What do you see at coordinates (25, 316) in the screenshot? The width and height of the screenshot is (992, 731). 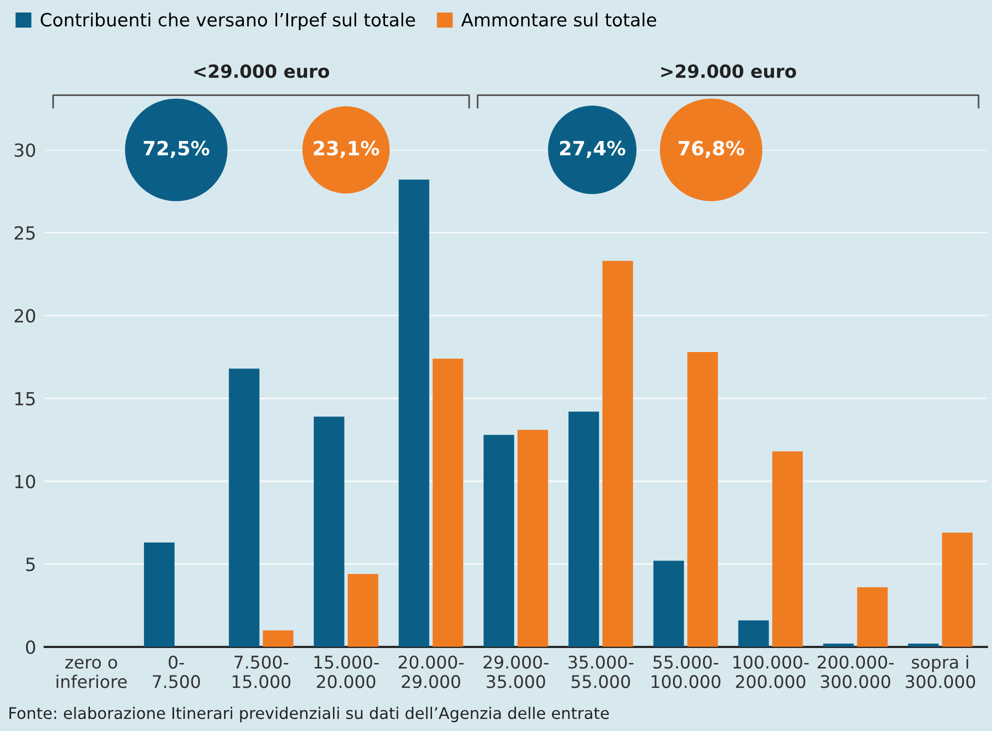 I see `y-tick-label: 20` at bounding box center [25, 316].